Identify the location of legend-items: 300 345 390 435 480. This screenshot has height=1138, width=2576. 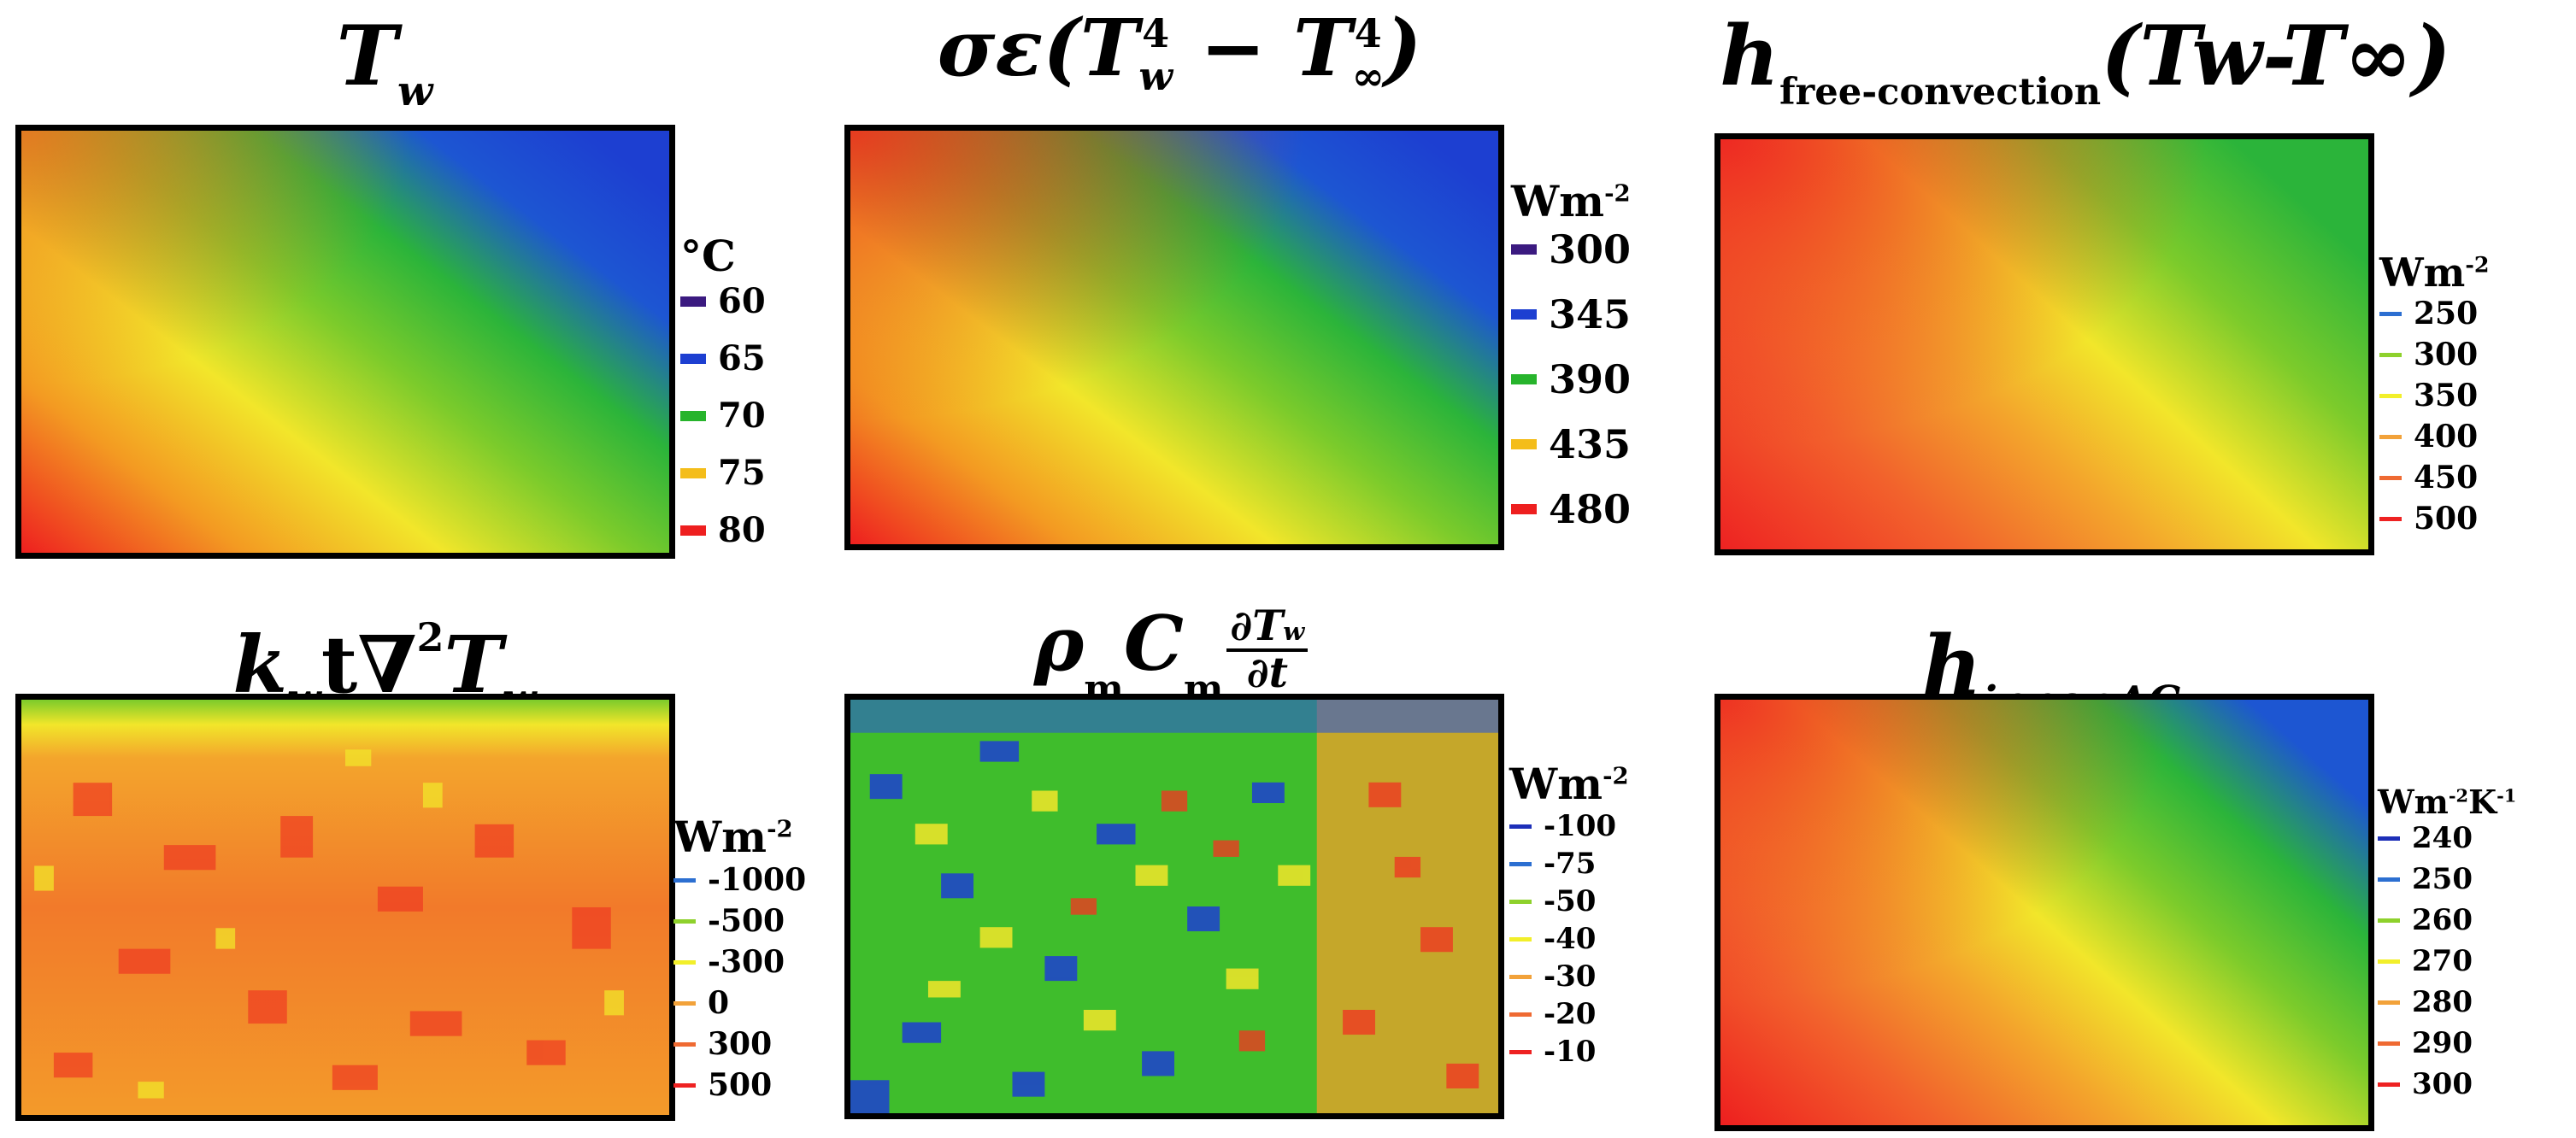
(1571, 379).